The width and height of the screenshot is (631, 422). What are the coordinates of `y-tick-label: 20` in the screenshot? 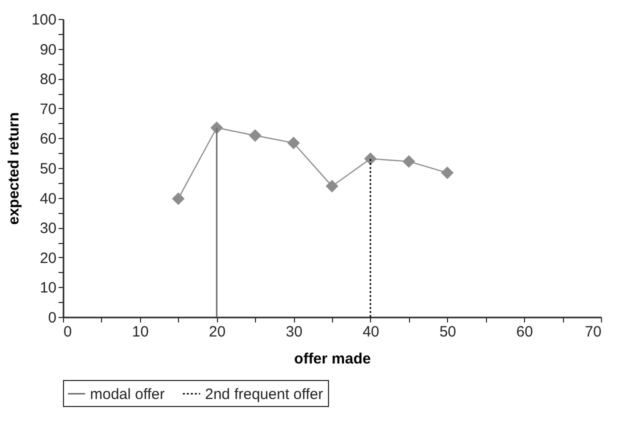 It's located at (48, 258).